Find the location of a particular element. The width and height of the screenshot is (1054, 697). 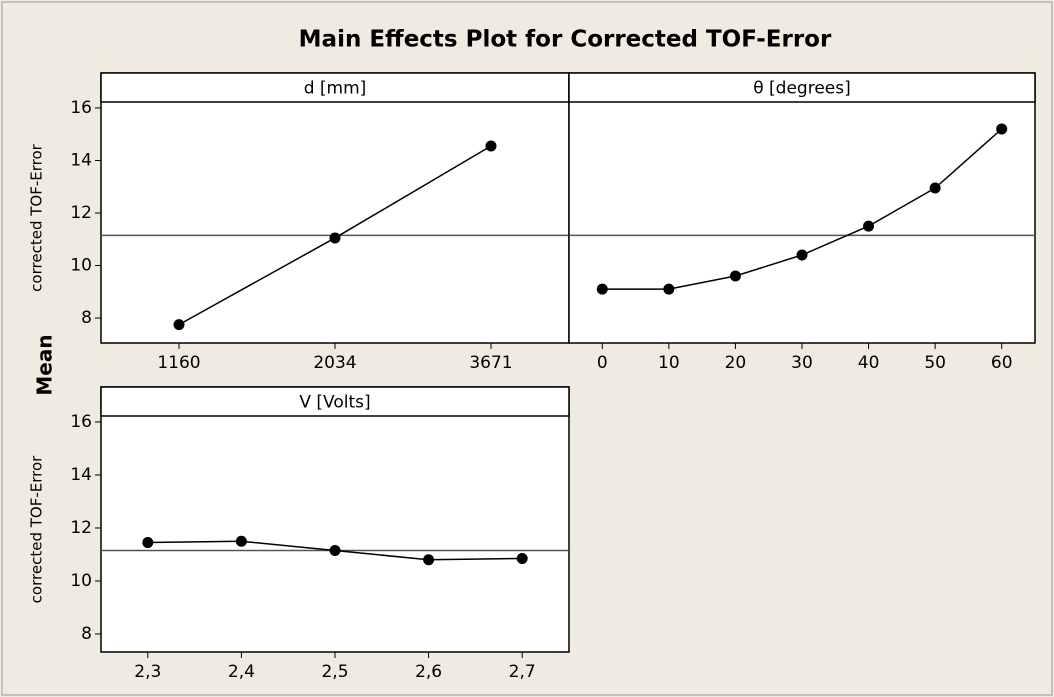

x-tick-label: 2034 is located at coordinates (334, 363).